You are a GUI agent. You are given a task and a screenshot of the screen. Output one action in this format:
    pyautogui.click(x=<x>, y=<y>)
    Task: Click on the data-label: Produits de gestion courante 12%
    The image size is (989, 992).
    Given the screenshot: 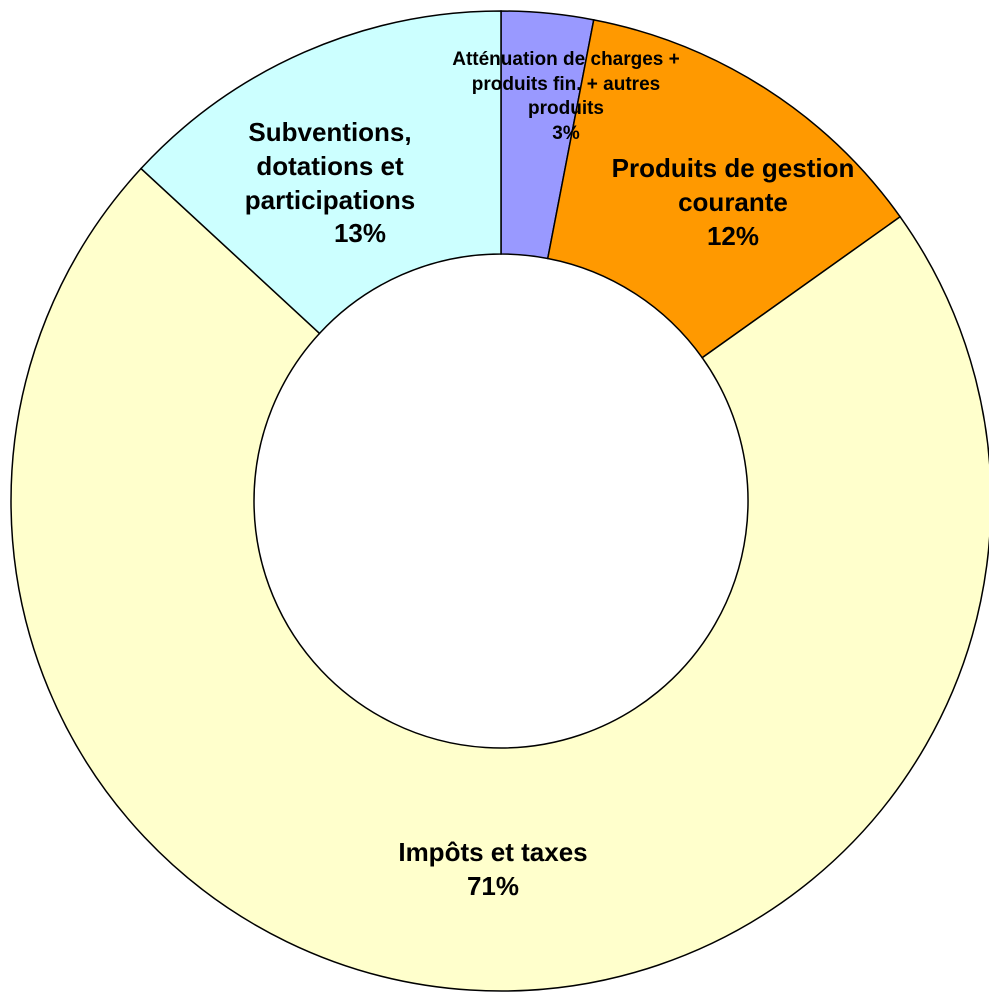 What is the action you would take?
    pyautogui.click(x=733, y=202)
    